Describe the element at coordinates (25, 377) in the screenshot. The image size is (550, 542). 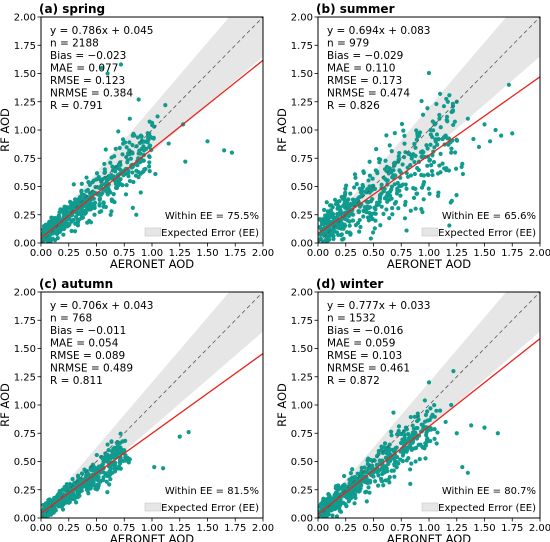
I see `y-tick-label: 1.25` at that location.